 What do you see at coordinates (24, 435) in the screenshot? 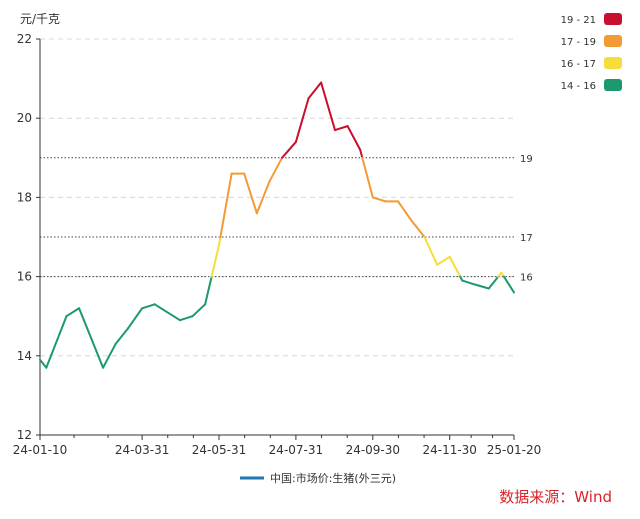
I see `y-tick-label: 12` at bounding box center [24, 435].